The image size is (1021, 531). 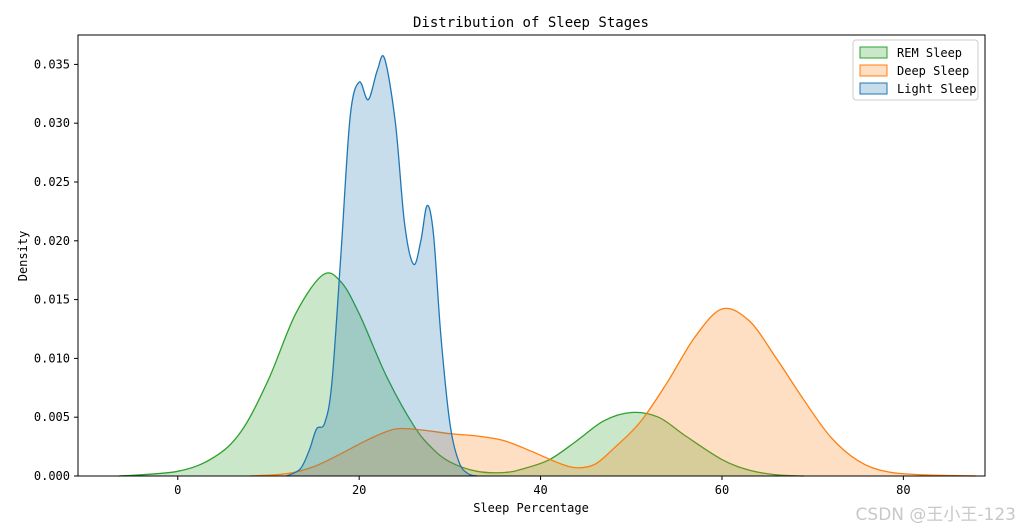 What do you see at coordinates (873, 70) in the screenshot?
I see `legend-swatch-deep-sleep` at bounding box center [873, 70].